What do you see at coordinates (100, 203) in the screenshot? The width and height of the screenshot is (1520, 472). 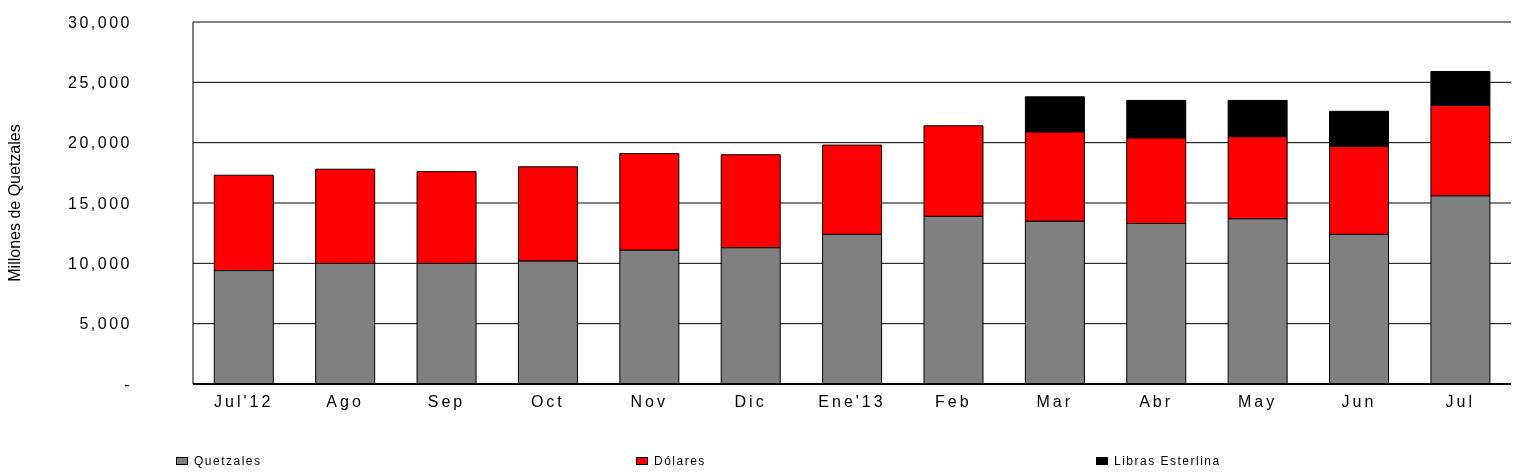 I see `y-tick-label: 15,000` at bounding box center [100, 203].